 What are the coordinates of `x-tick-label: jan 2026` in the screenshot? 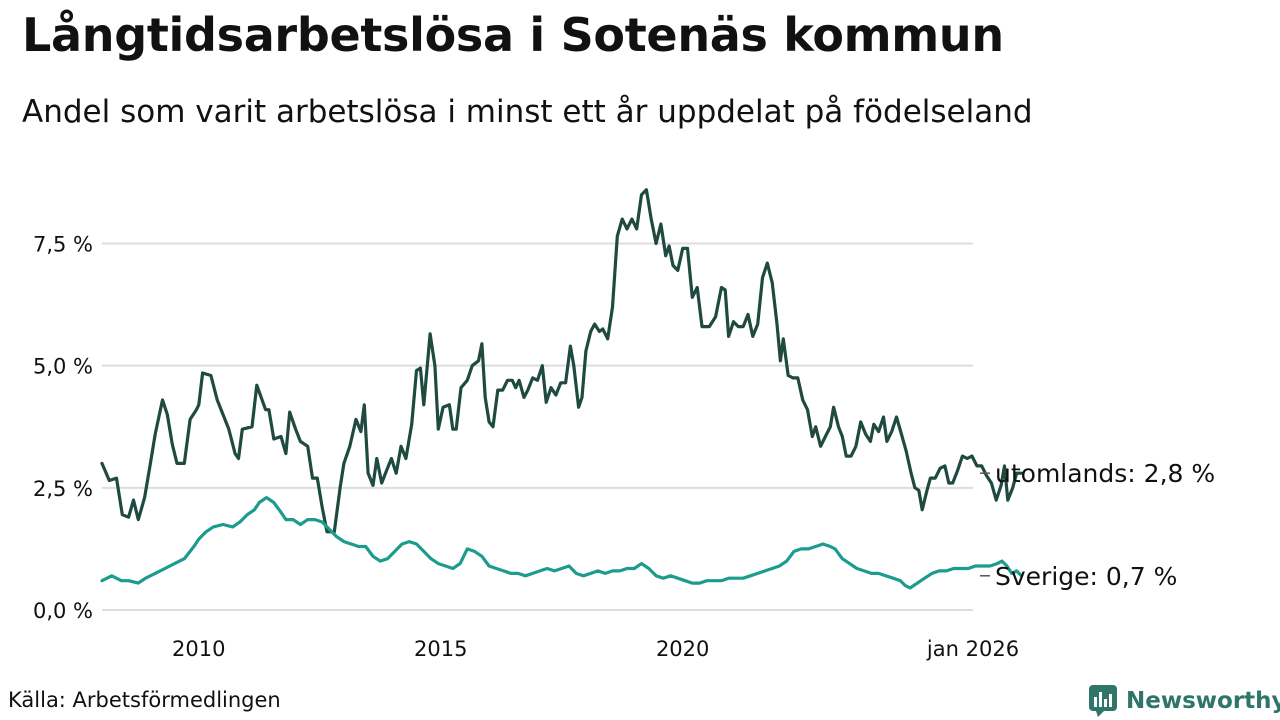 It's located at (972, 649).